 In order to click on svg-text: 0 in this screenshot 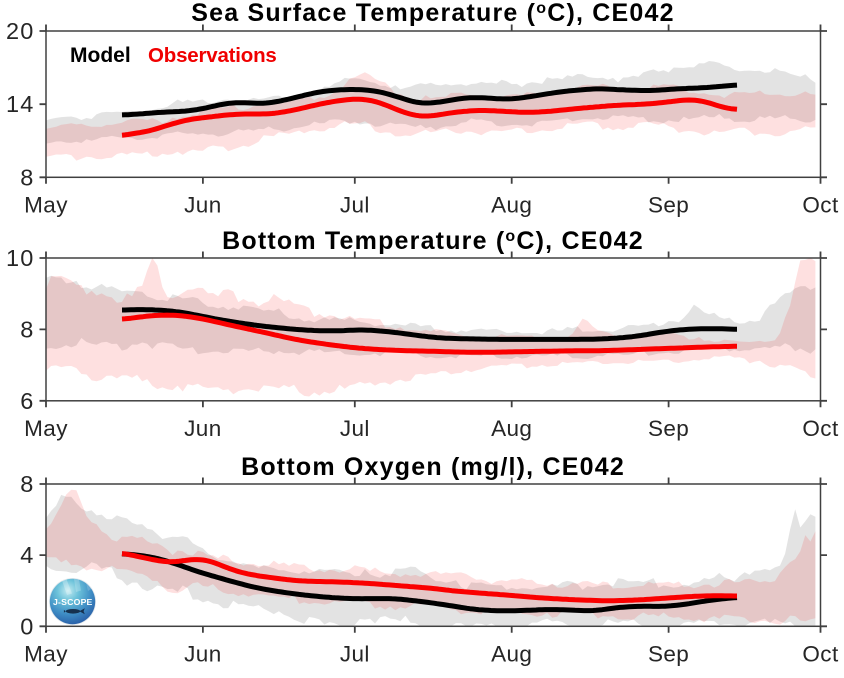, I will do `click(27, 626)`.